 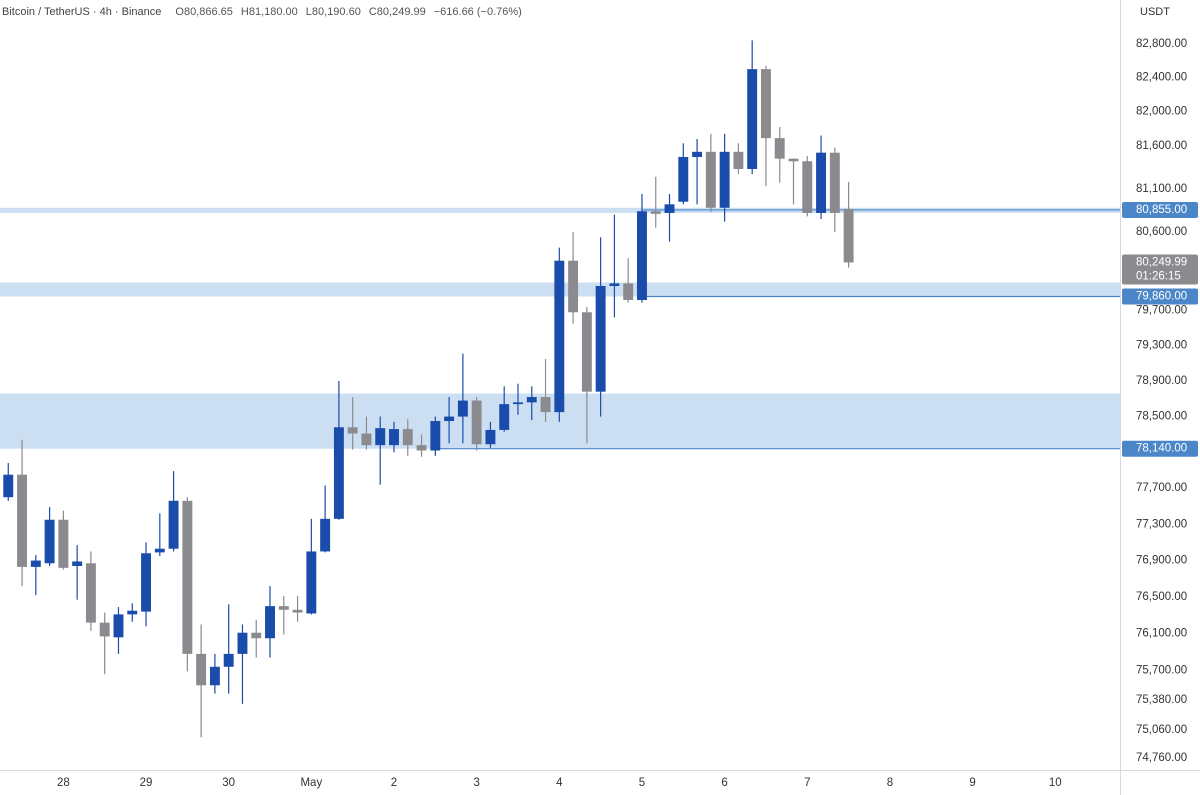 What do you see at coordinates (1158, 276) in the screenshot?
I see `countdown-label: 01:26:15` at bounding box center [1158, 276].